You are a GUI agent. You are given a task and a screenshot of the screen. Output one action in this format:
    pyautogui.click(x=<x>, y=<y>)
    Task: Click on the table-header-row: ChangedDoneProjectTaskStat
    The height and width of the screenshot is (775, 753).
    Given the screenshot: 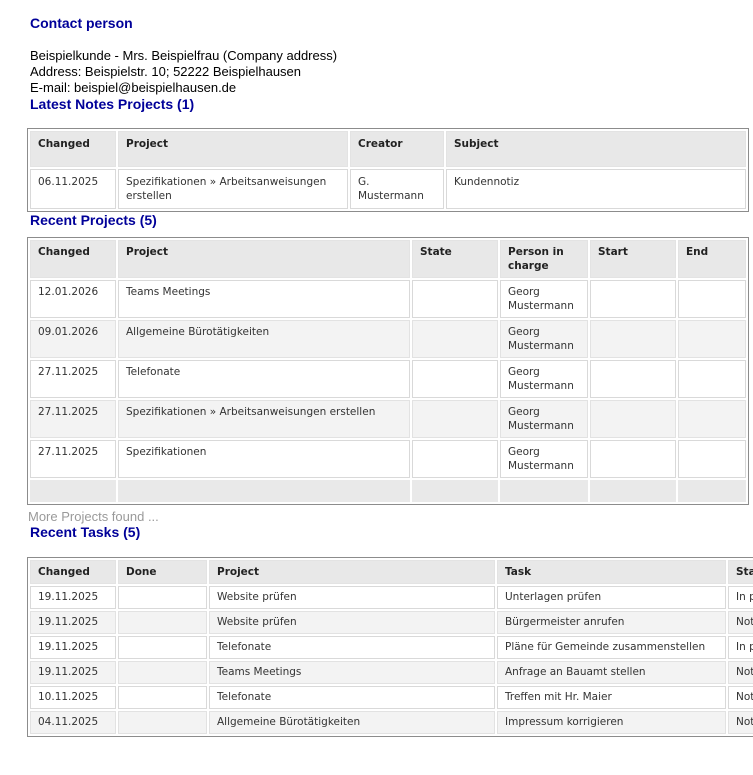 What is the action you would take?
    pyautogui.click(x=391, y=572)
    